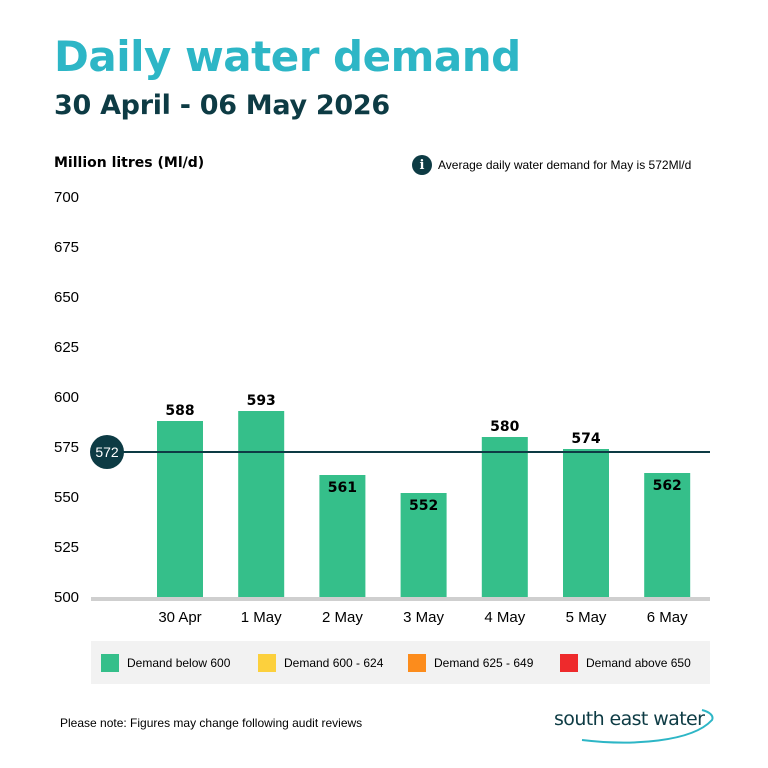  What do you see at coordinates (638, 662) in the screenshot?
I see `legend-label: Demand above 650` at bounding box center [638, 662].